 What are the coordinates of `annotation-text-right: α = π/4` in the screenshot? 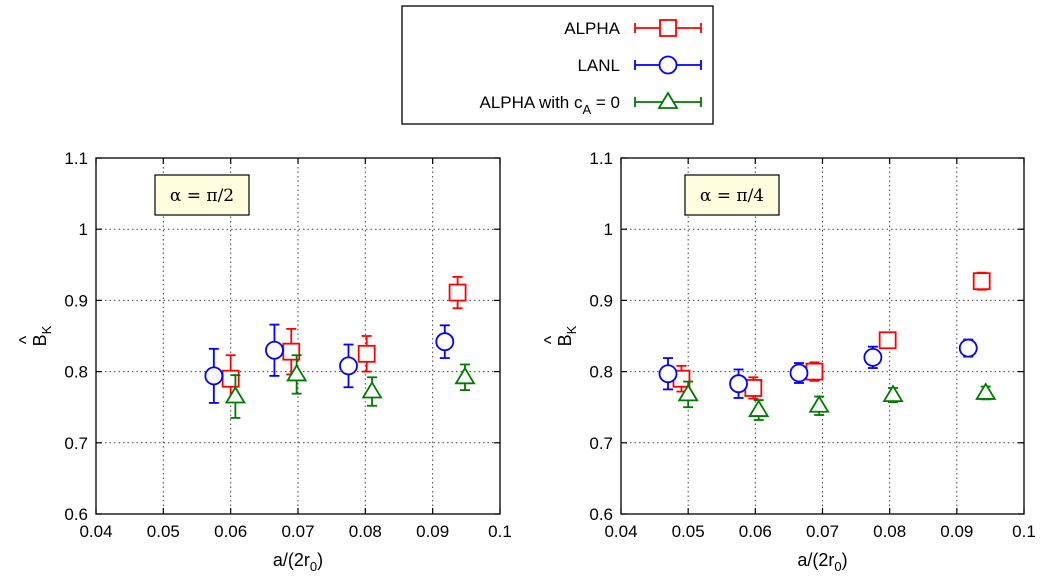 It's located at (732, 196).